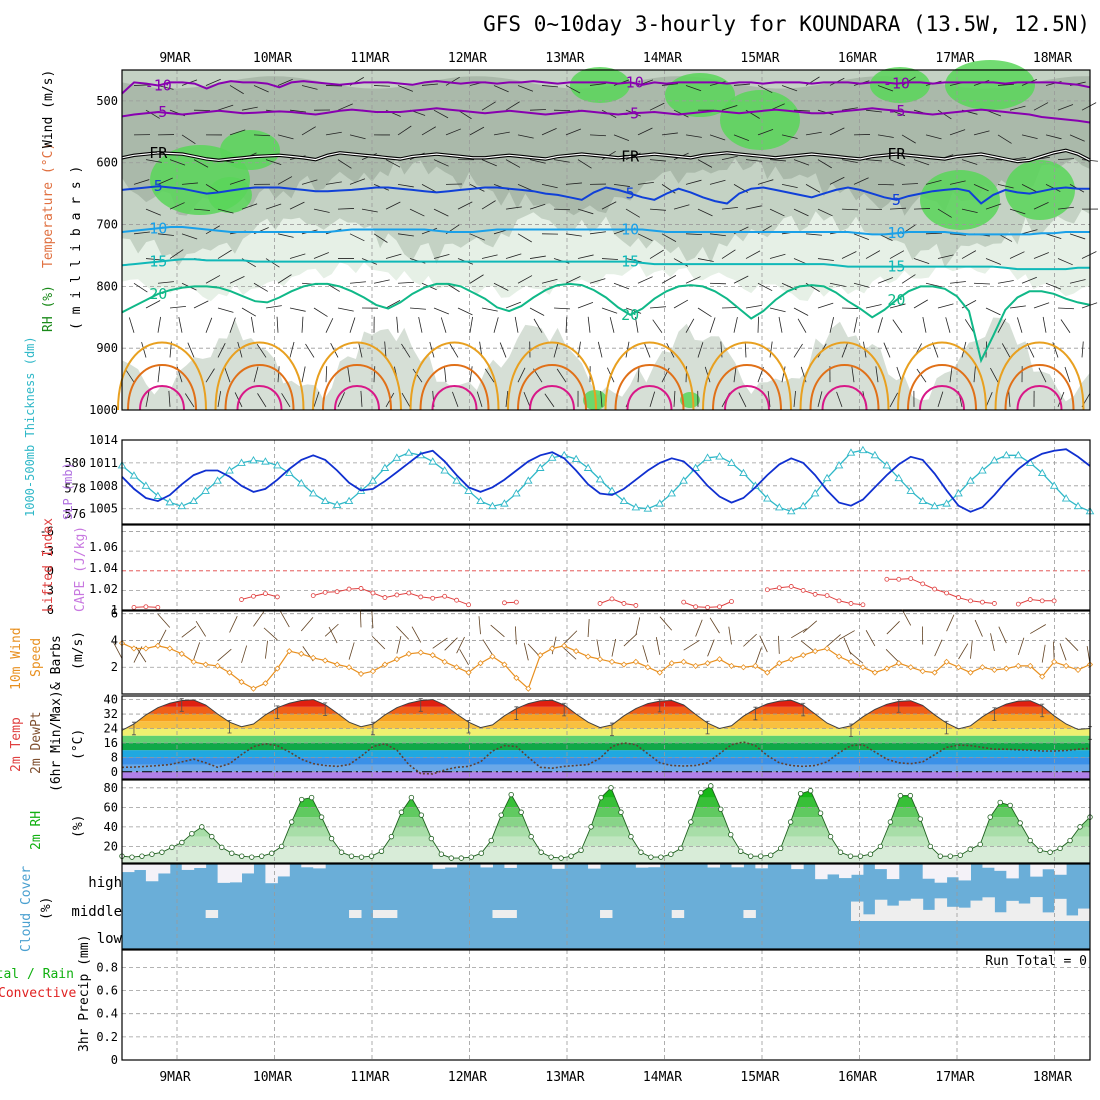  I want to click on top-date-label: 10MAR, so click(272, 58).